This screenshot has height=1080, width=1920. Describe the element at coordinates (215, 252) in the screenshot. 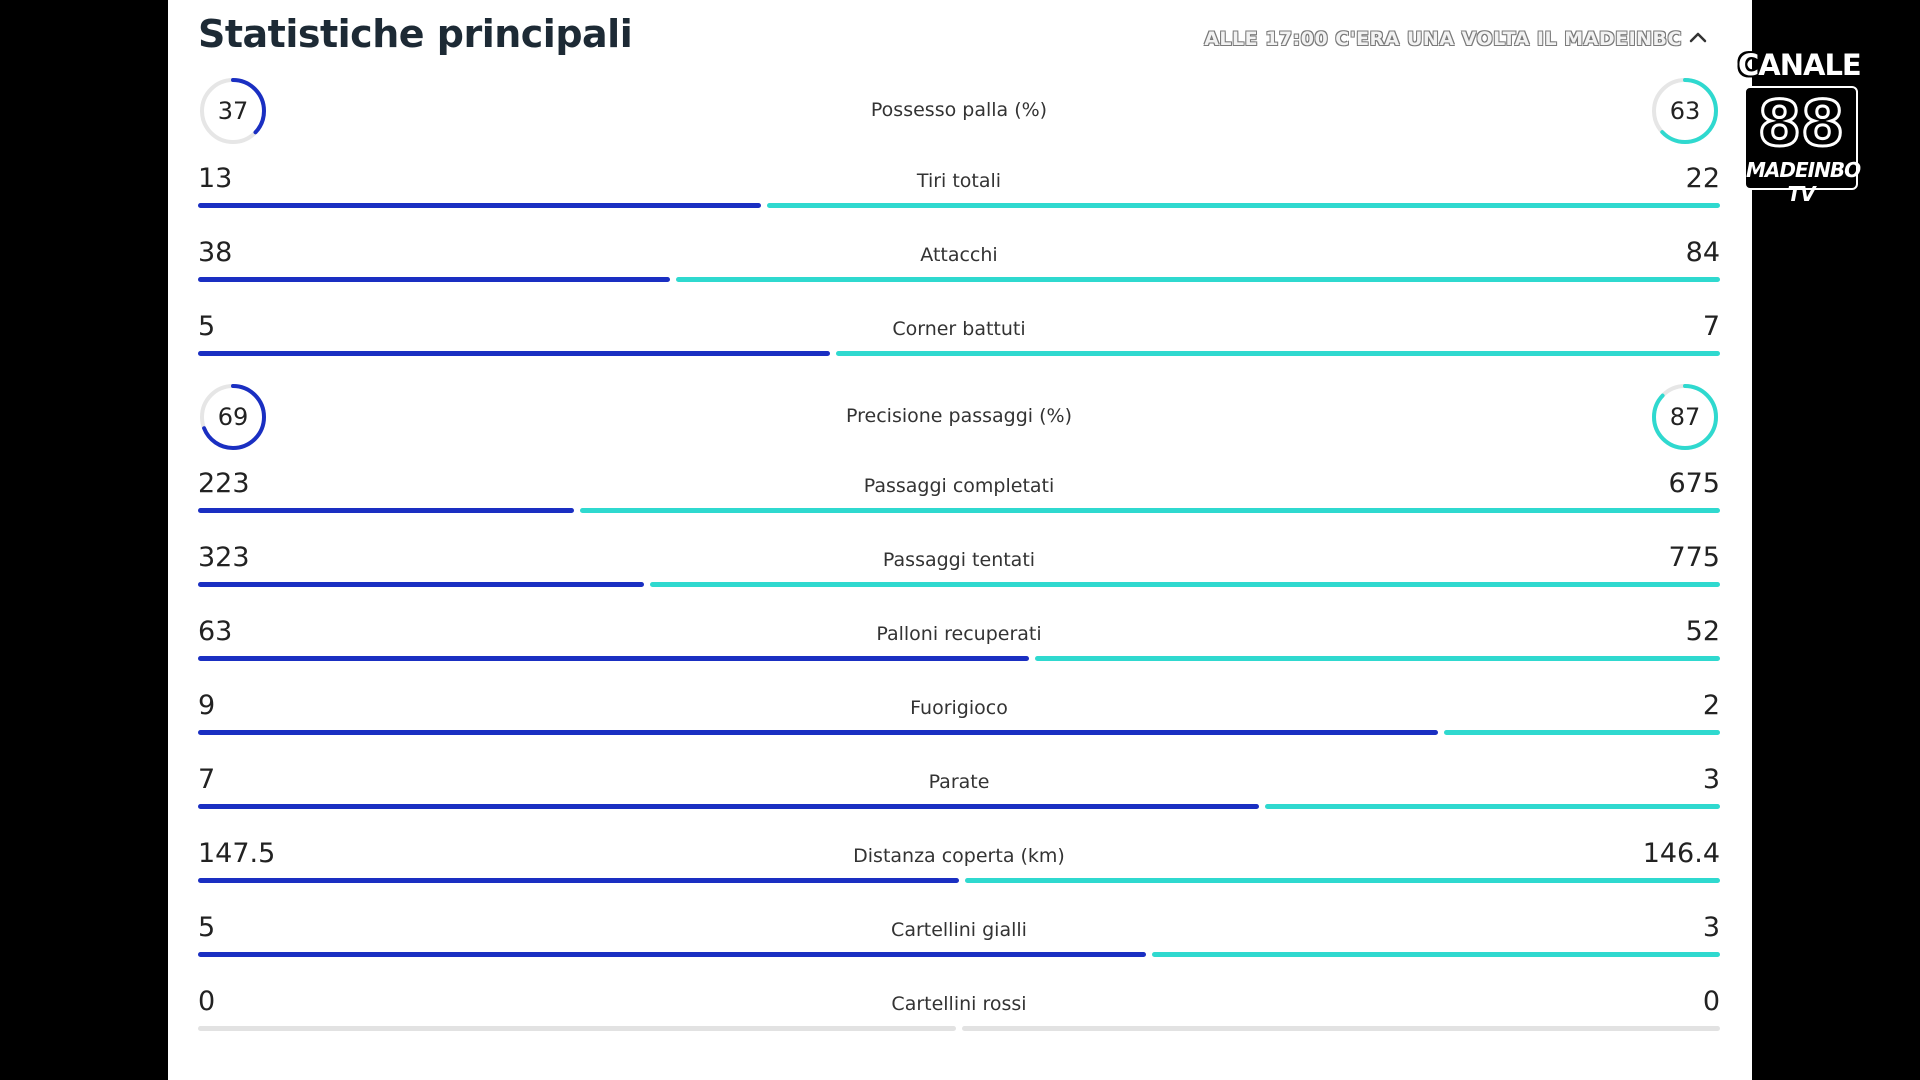

I see `stat-home-value: 38` at that location.